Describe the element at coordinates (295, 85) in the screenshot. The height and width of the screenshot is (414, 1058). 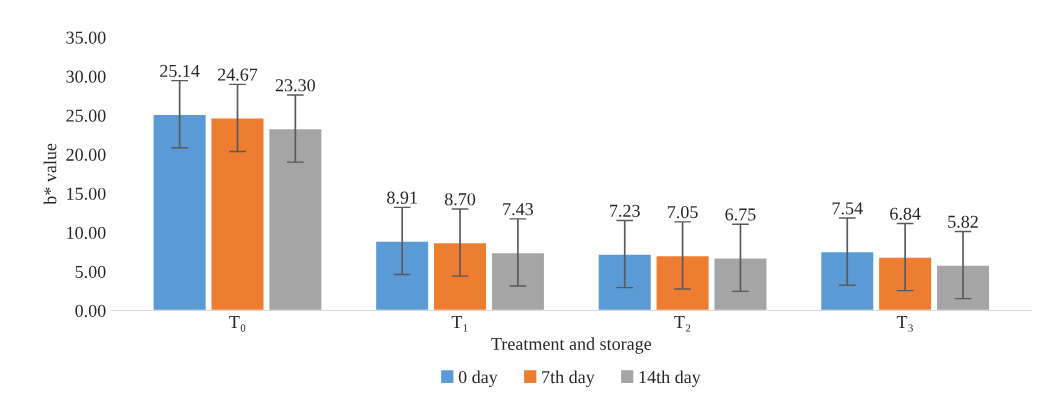
I see `data-label: 23.30` at that location.